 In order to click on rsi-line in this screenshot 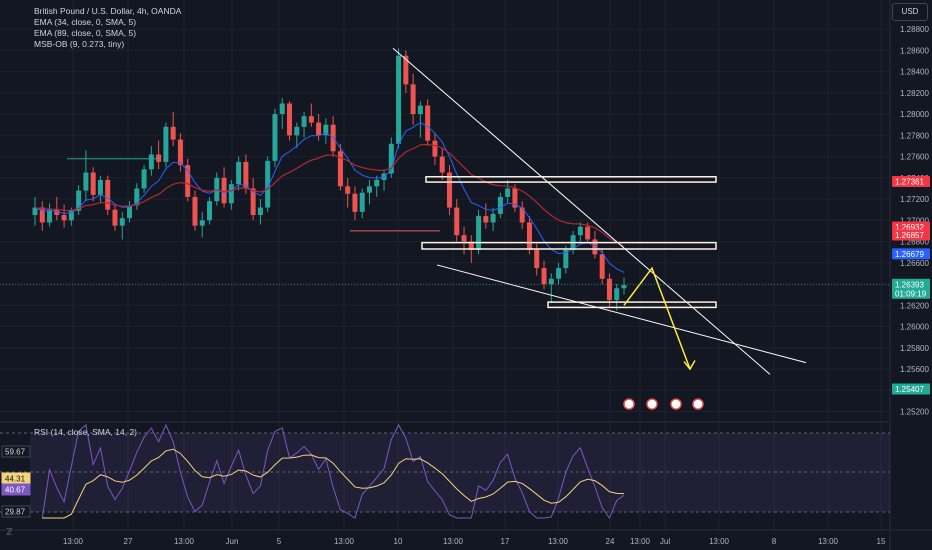, I will do `click(333, 471)`.